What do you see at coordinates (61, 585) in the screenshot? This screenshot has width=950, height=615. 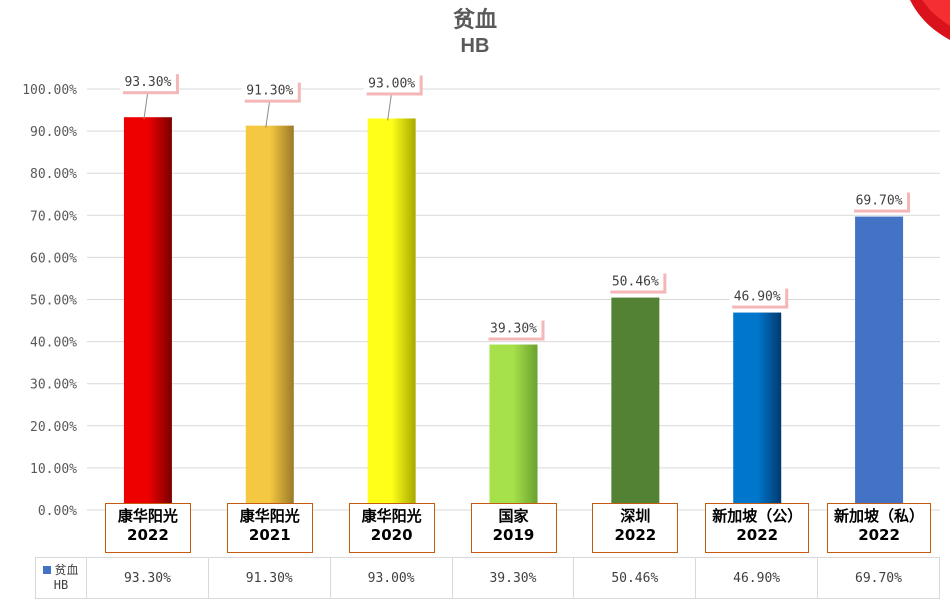 I see `legend-series-line2: HB` at bounding box center [61, 585].